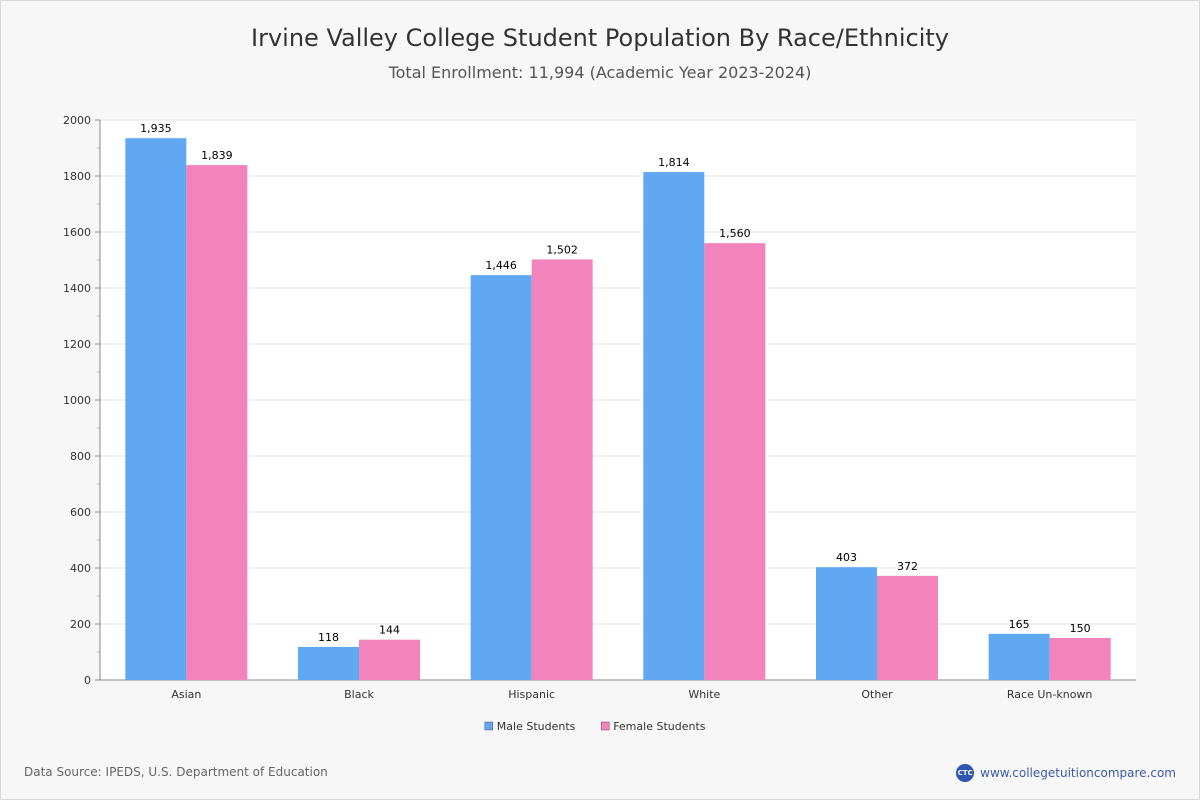  What do you see at coordinates (846, 557) in the screenshot?
I see `data-label: 403` at bounding box center [846, 557].